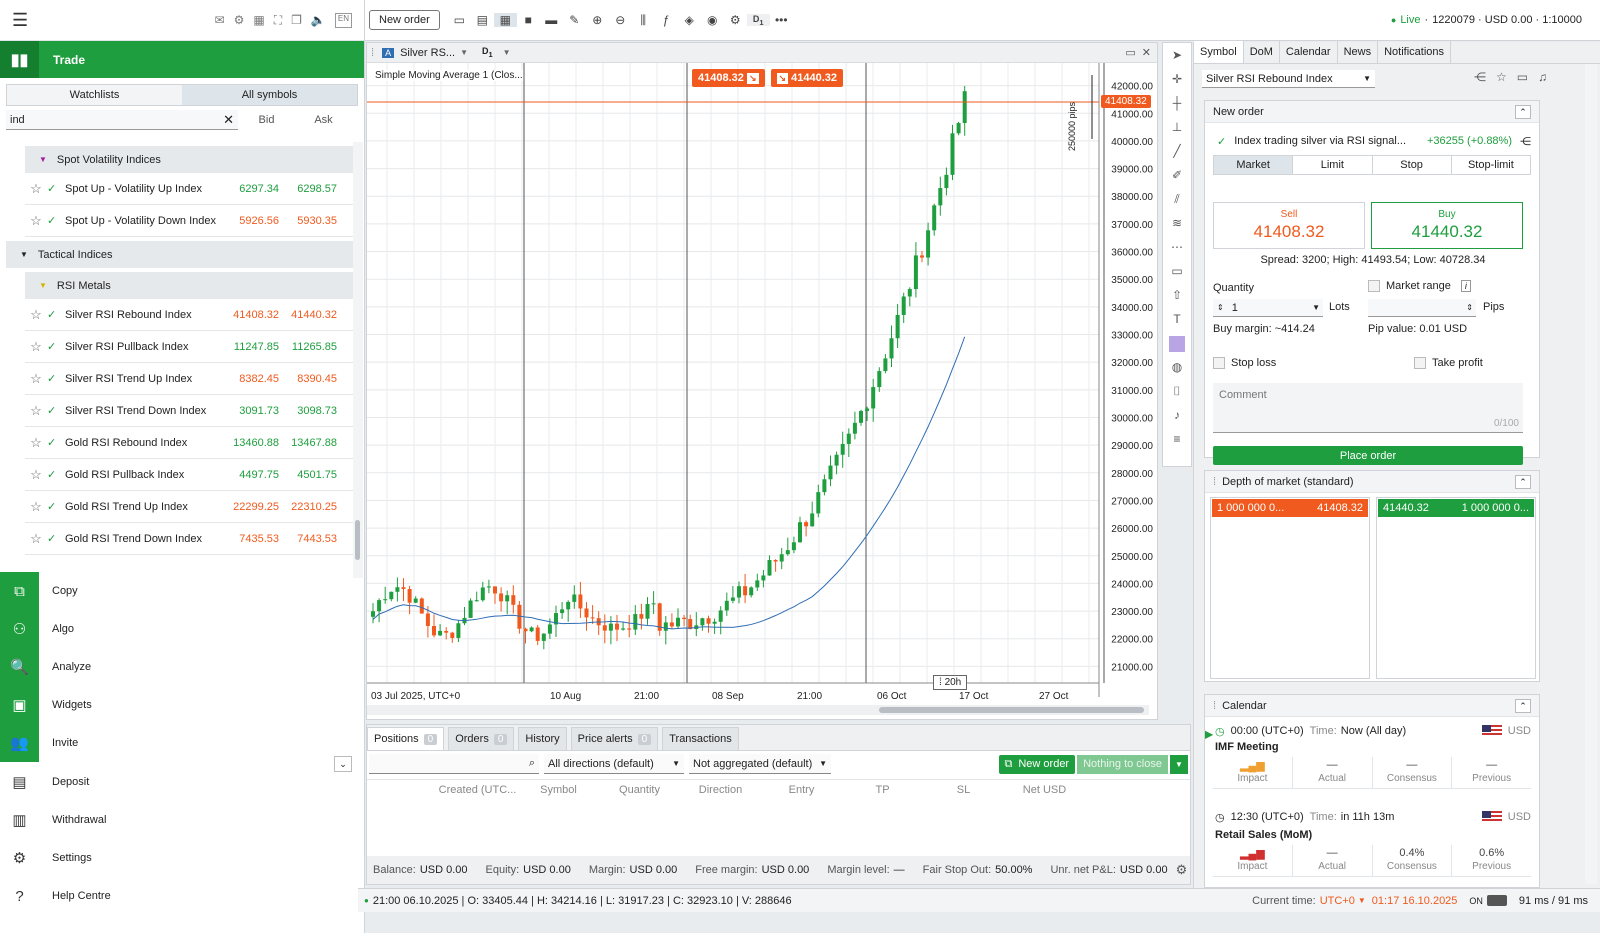 This screenshot has width=1600, height=933. Describe the element at coordinates (1219, 363) in the screenshot. I see `stop-loss-checkbox` at that location.